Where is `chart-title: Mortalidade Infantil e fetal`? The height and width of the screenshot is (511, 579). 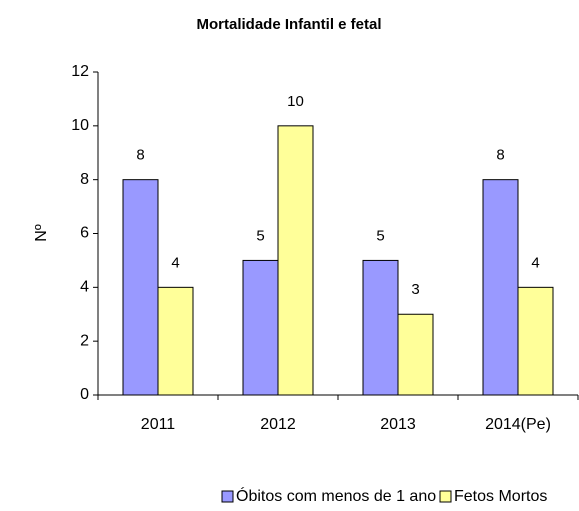 chart-title: Mortalidade Infantil e fetal is located at coordinates (288, 24).